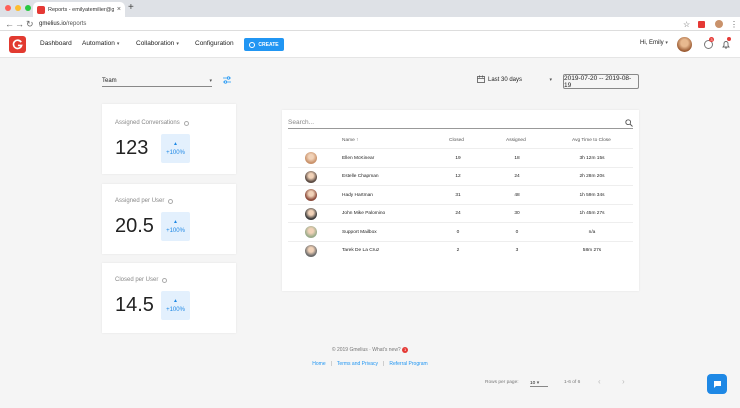 The height and width of the screenshot is (408, 740). I want to click on cell-closed: 12, so click(458, 176).